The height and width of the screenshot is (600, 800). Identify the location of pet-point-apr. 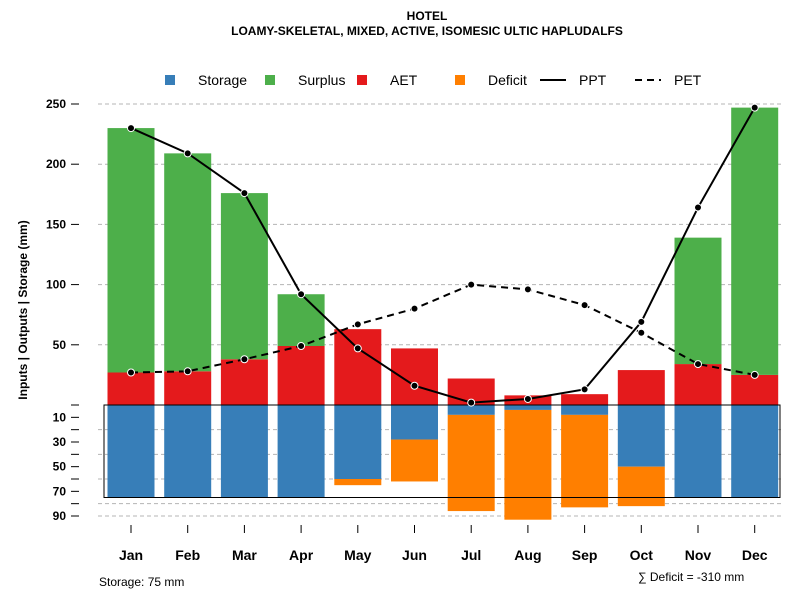
(301, 346).